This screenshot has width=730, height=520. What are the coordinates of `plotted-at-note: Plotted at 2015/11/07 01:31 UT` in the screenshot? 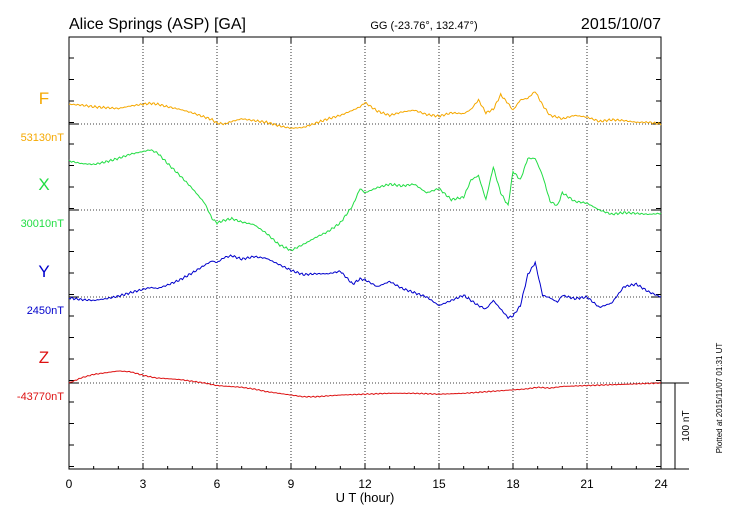 It's located at (719, 398).